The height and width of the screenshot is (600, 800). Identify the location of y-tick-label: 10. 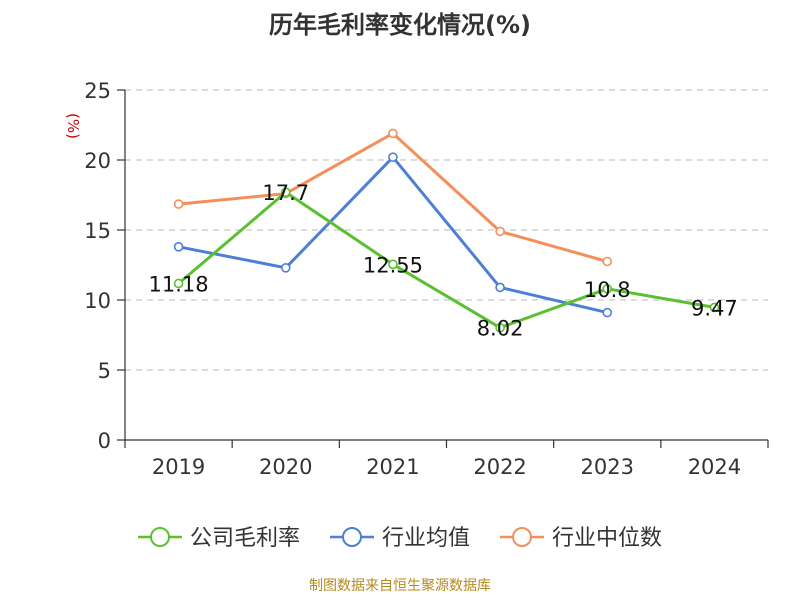
(97, 301).